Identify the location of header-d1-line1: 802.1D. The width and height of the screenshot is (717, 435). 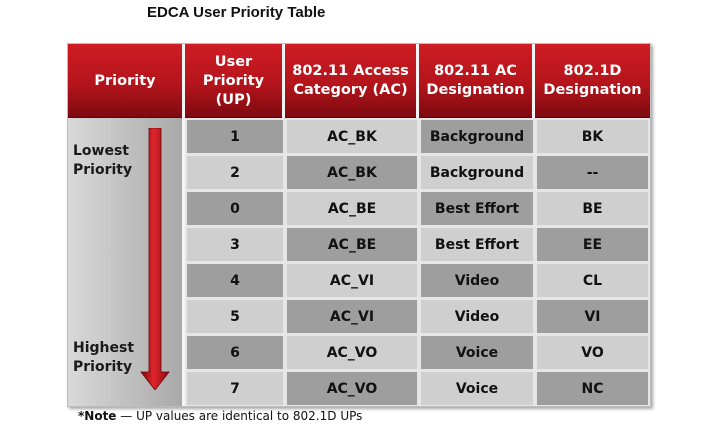
(592, 71).